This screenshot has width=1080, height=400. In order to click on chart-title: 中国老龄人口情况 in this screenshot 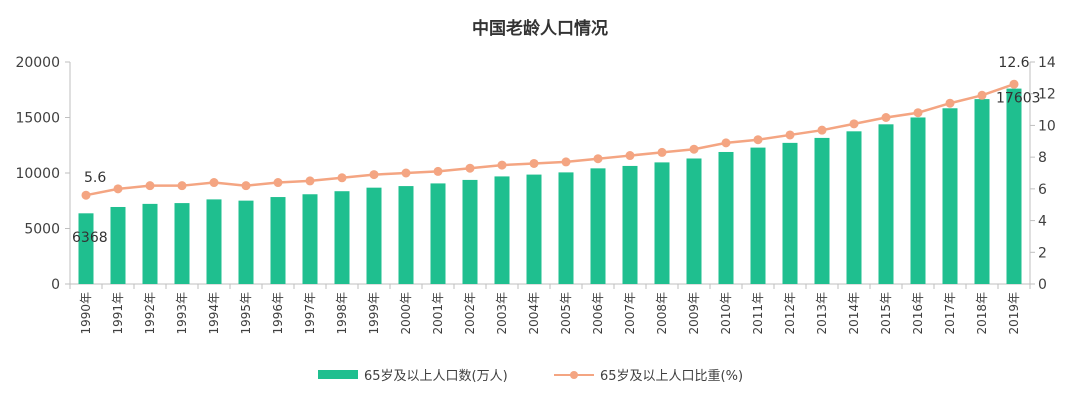, I will do `click(540, 28)`.